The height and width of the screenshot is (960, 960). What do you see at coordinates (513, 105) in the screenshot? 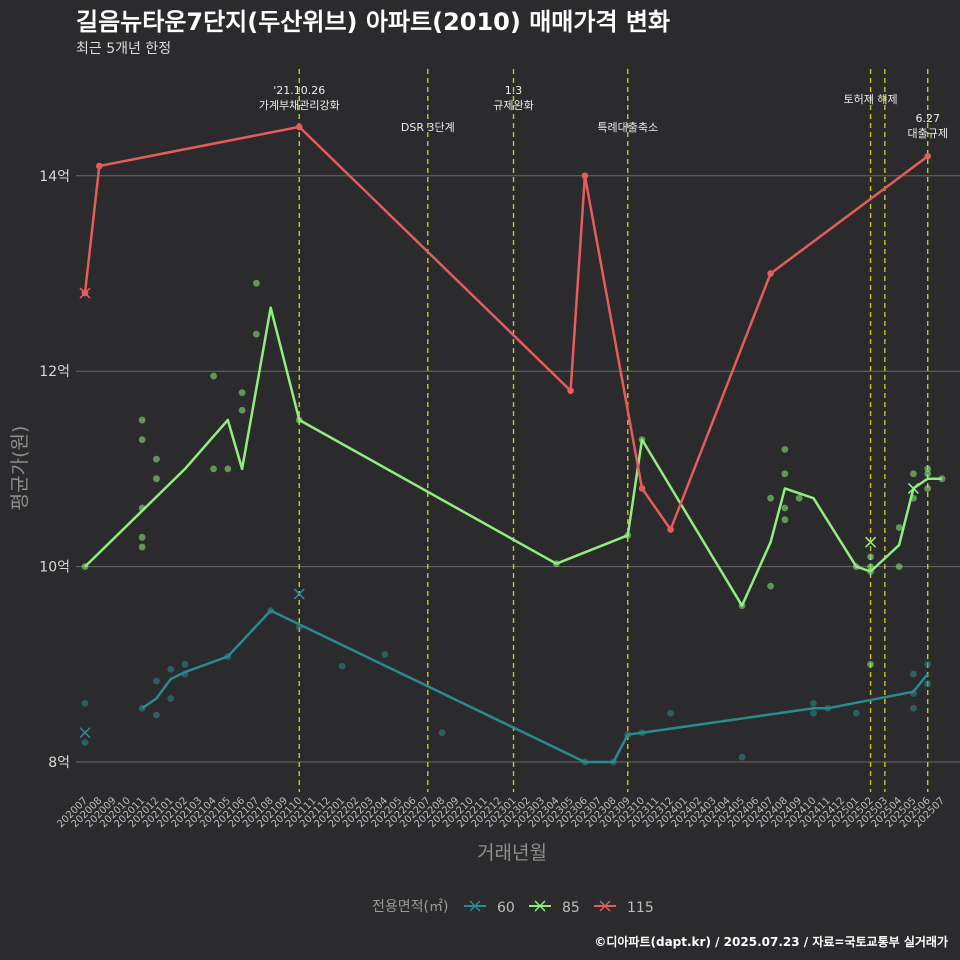
I see `event-label: 규제완화` at bounding box center [513, 105].